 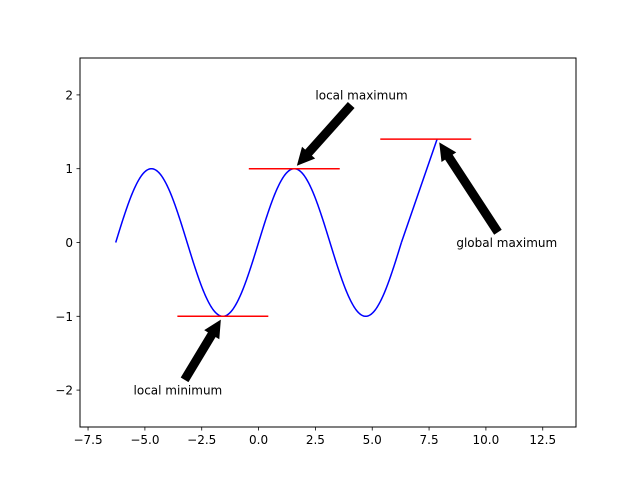 What do you see at coordinates (429, 440) in the screenshot?
I see `x-tick-label: 7.5` at bounding box center [429, 440].